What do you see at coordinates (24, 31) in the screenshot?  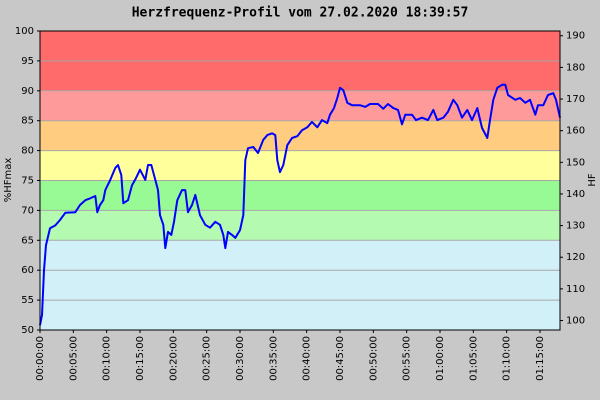 I see `y-tick-label: 100` at bounding box center [24, 31].